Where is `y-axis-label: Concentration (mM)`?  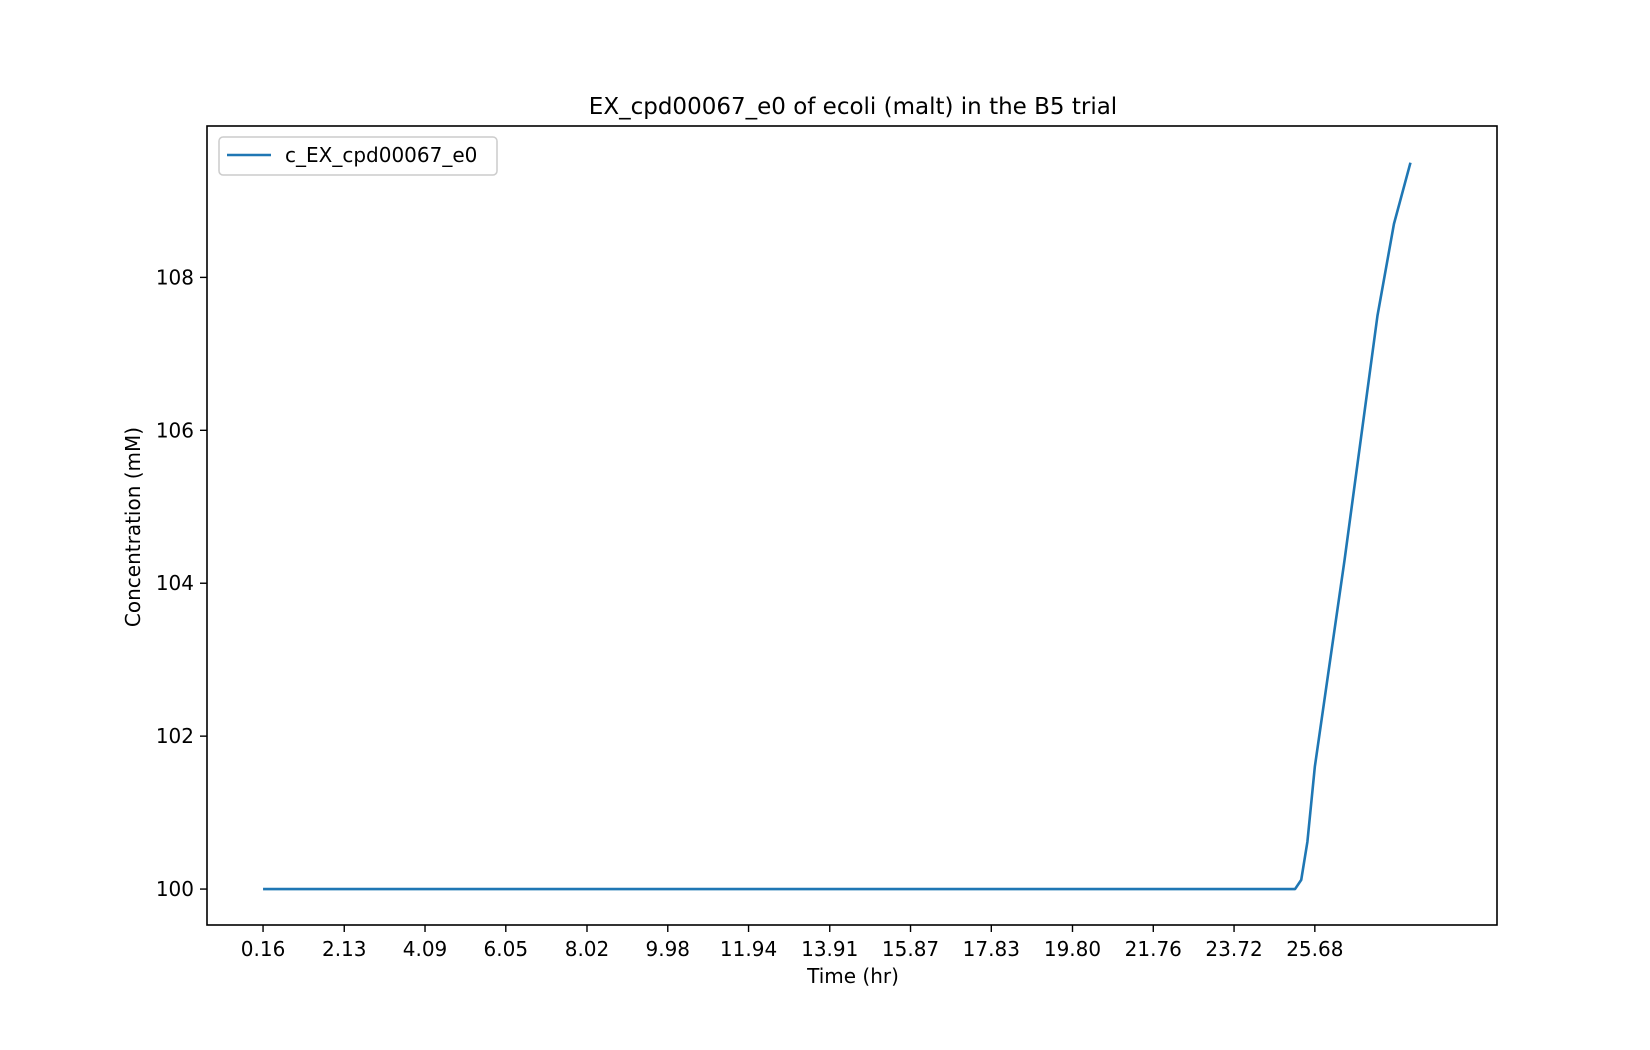
y-axis-label: Concentration (mM) is located at coordinates (133, 527).